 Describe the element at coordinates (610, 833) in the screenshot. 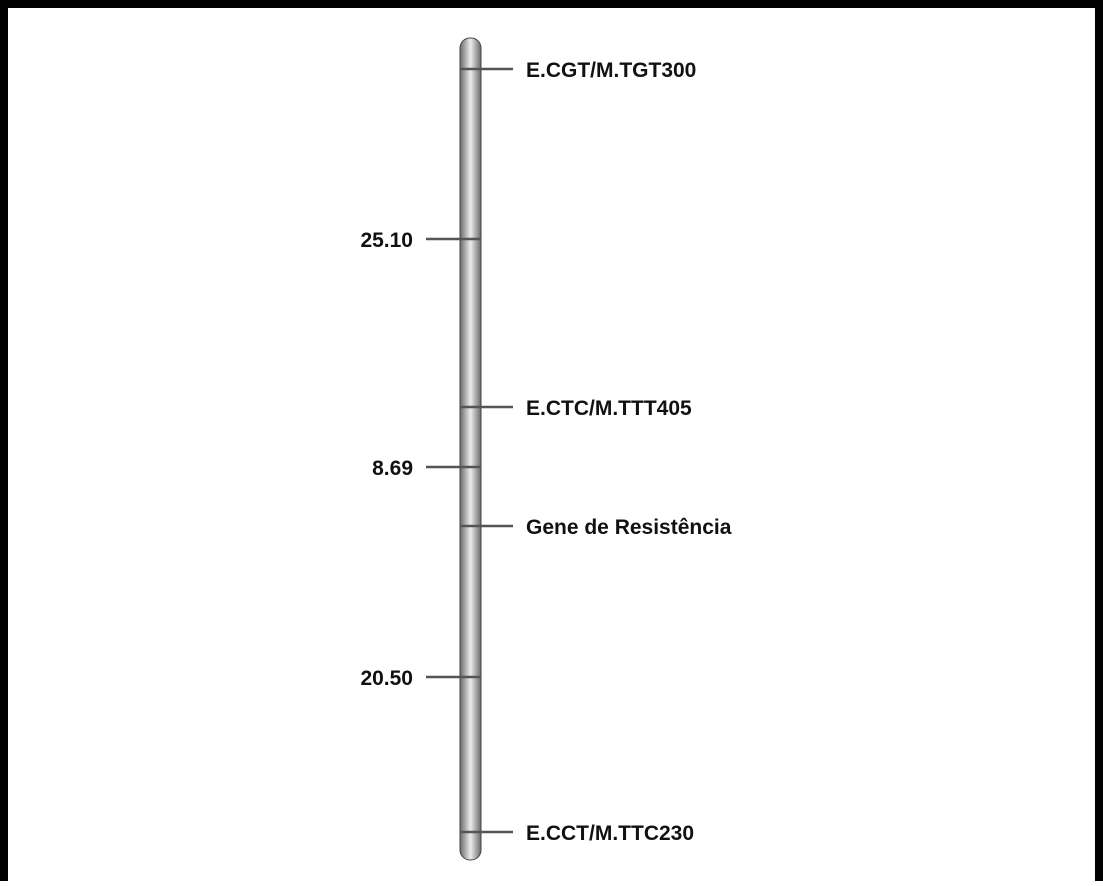

I see `marker-label: E.CCT/M.TTC230` at that location.